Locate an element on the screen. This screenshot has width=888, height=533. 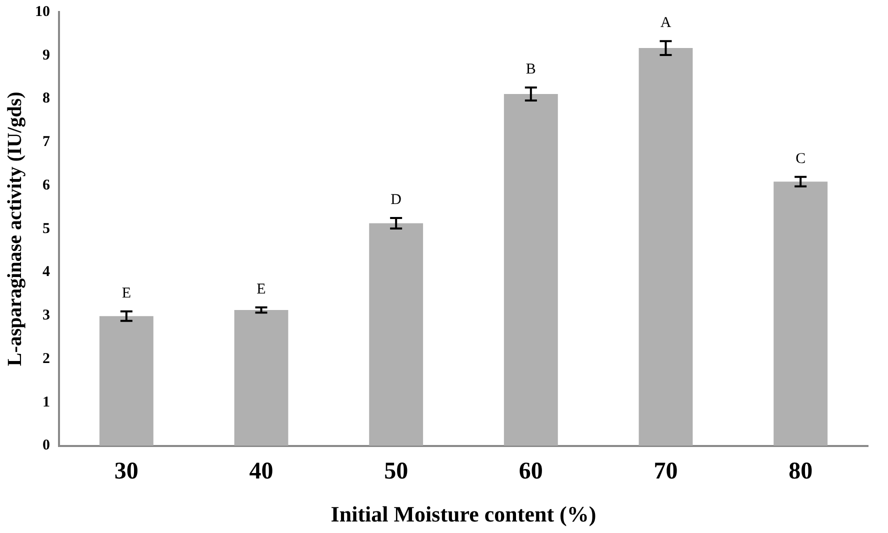
annotation: C is located at coordinates (801, 158).